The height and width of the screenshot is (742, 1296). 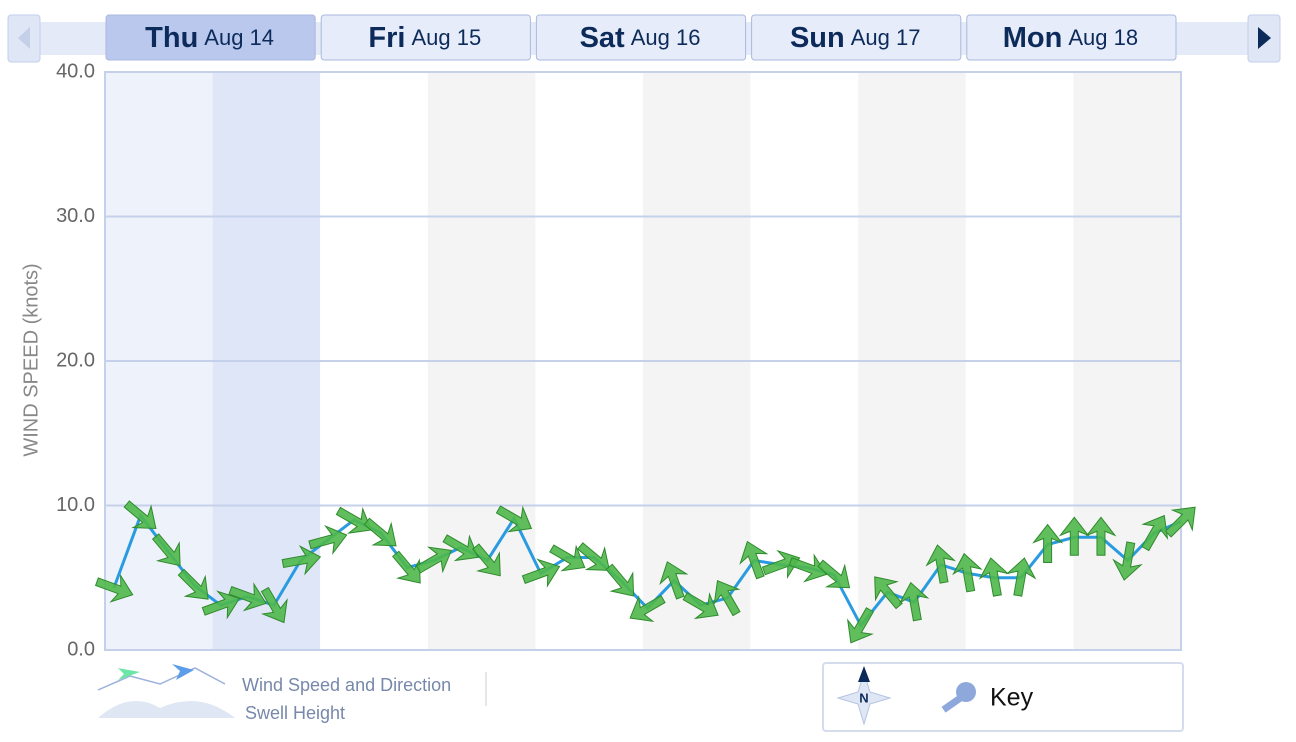 What do you see at coordinates (1033, 38) in the screenshot?
I see `tab-day: Mon` at bounding box center [1033, 38].